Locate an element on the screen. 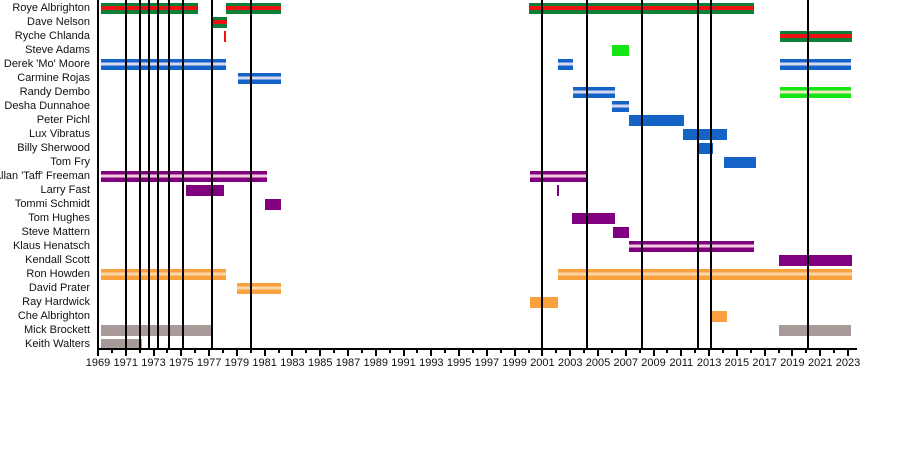 This screenshot has height=450, width=900. x-axis-line is located at coordinates (477, 349).